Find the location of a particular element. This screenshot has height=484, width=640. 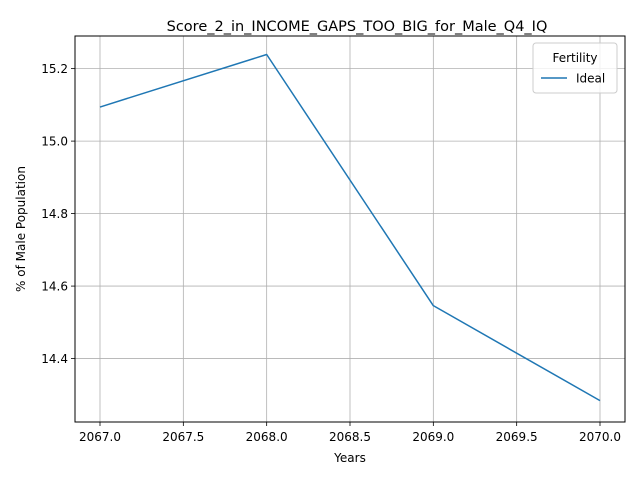

x-tick-label: 2068.5 is located at coordinates (350, 437).